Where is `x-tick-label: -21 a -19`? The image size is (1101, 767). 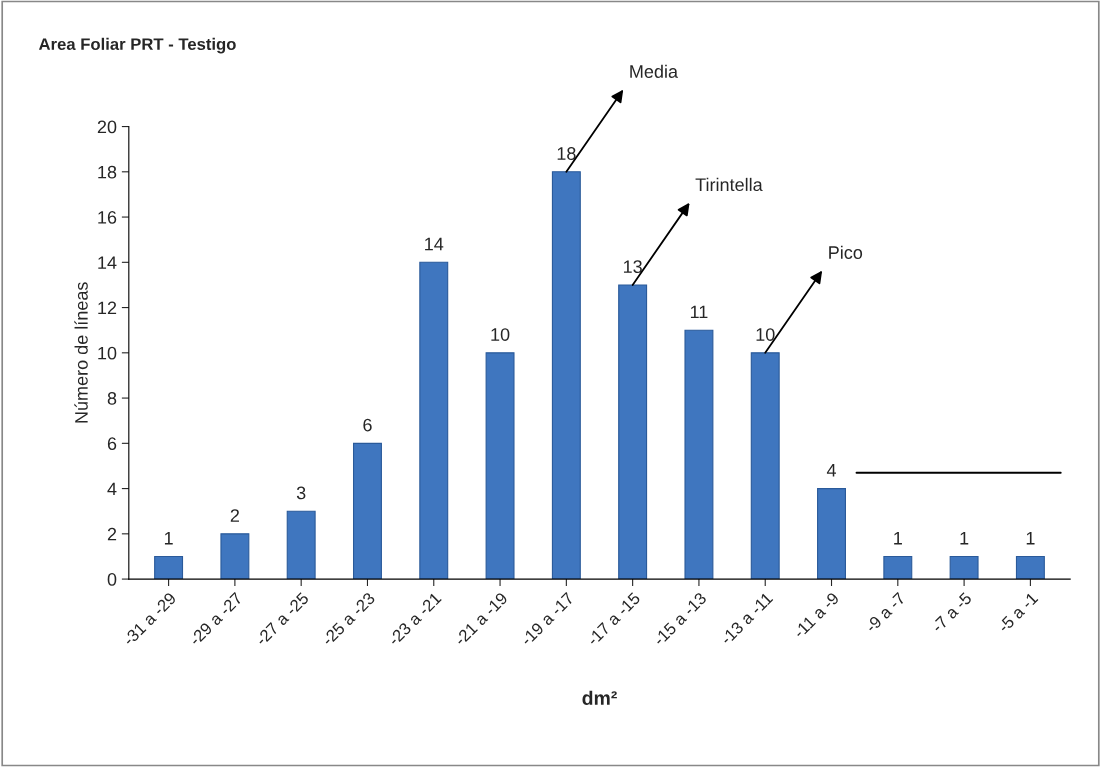
x-tick-label: -21 a -19 is located at coordinates (481, 619).